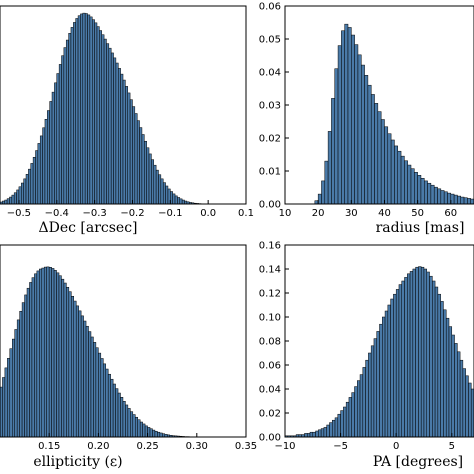 This screenshot has width=474, height=474. What do you see at coordinates (340, 446) in the screenshot?
I see `pa-xtick-label: −5` at bounding box center [340, 446].